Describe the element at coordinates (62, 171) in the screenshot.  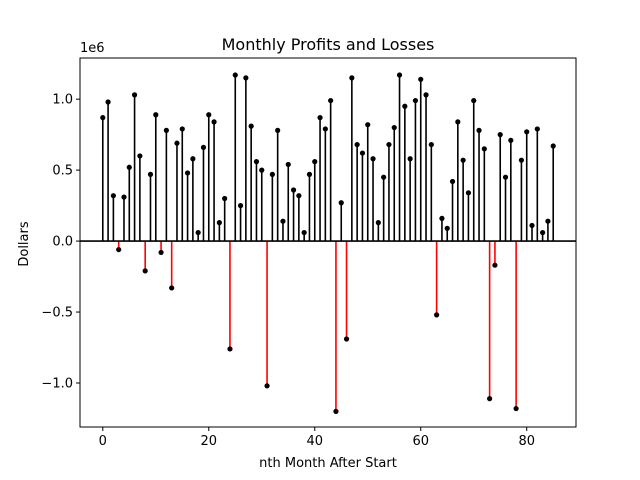
I see `y-tick-label: 0.5` at that location.